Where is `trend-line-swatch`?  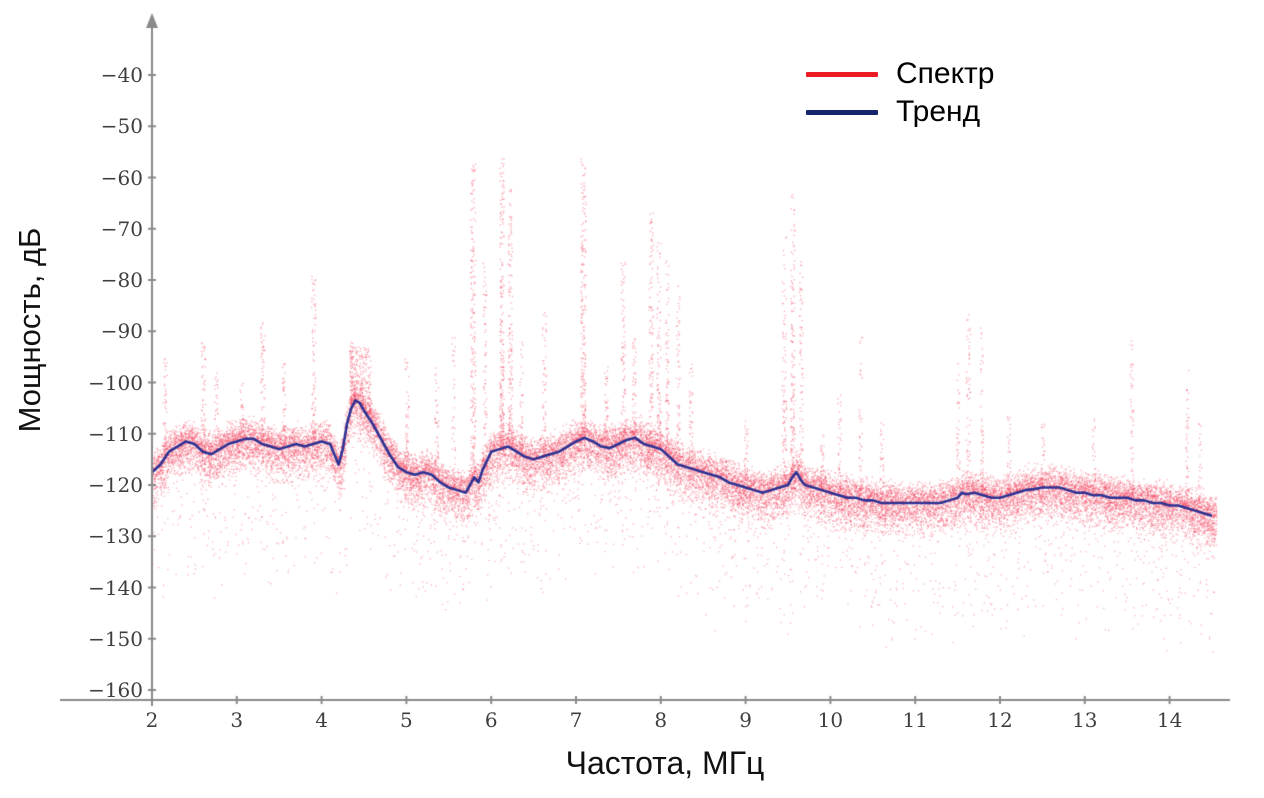
trend-line-swatch is located at coordinates (842, 112).